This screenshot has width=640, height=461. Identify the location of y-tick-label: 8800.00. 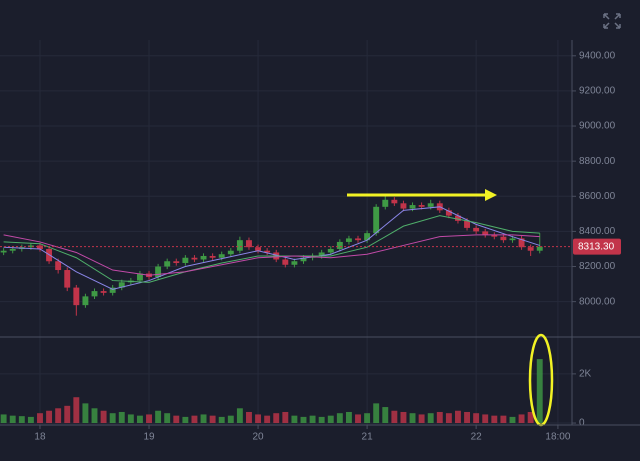
(597, 161).